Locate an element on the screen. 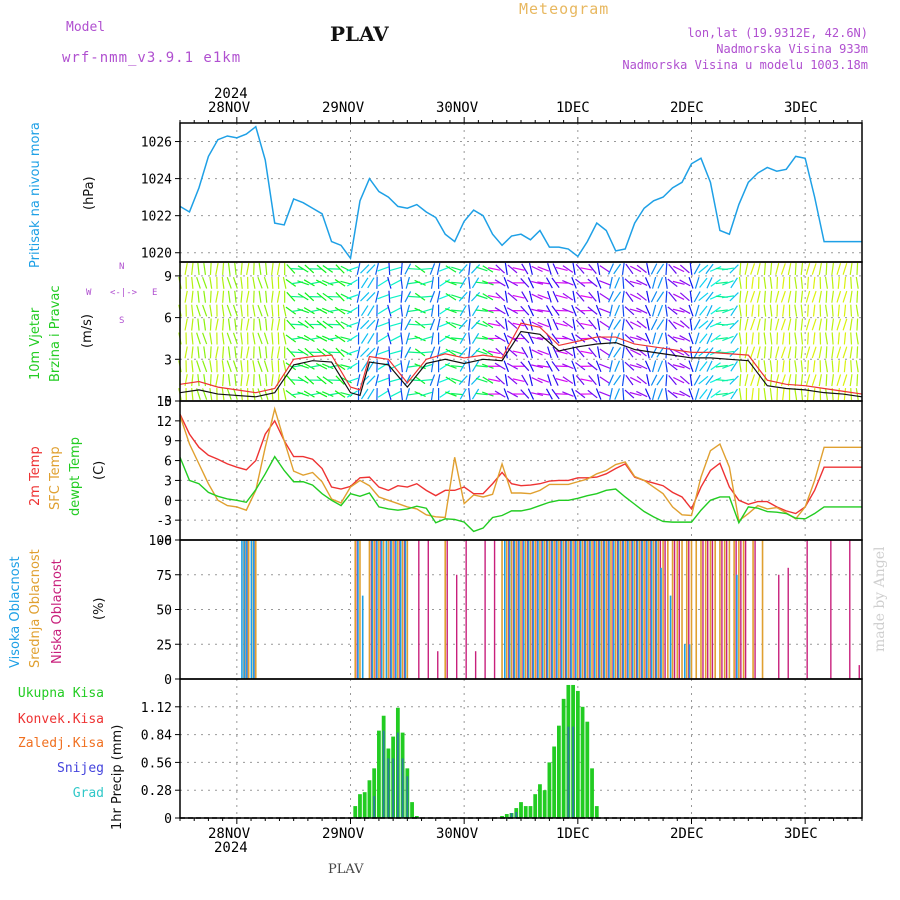 The width and height of the screenshot is (900, 900). bottom-date-29nov: 29NOV is located at coordinates (343, 834).